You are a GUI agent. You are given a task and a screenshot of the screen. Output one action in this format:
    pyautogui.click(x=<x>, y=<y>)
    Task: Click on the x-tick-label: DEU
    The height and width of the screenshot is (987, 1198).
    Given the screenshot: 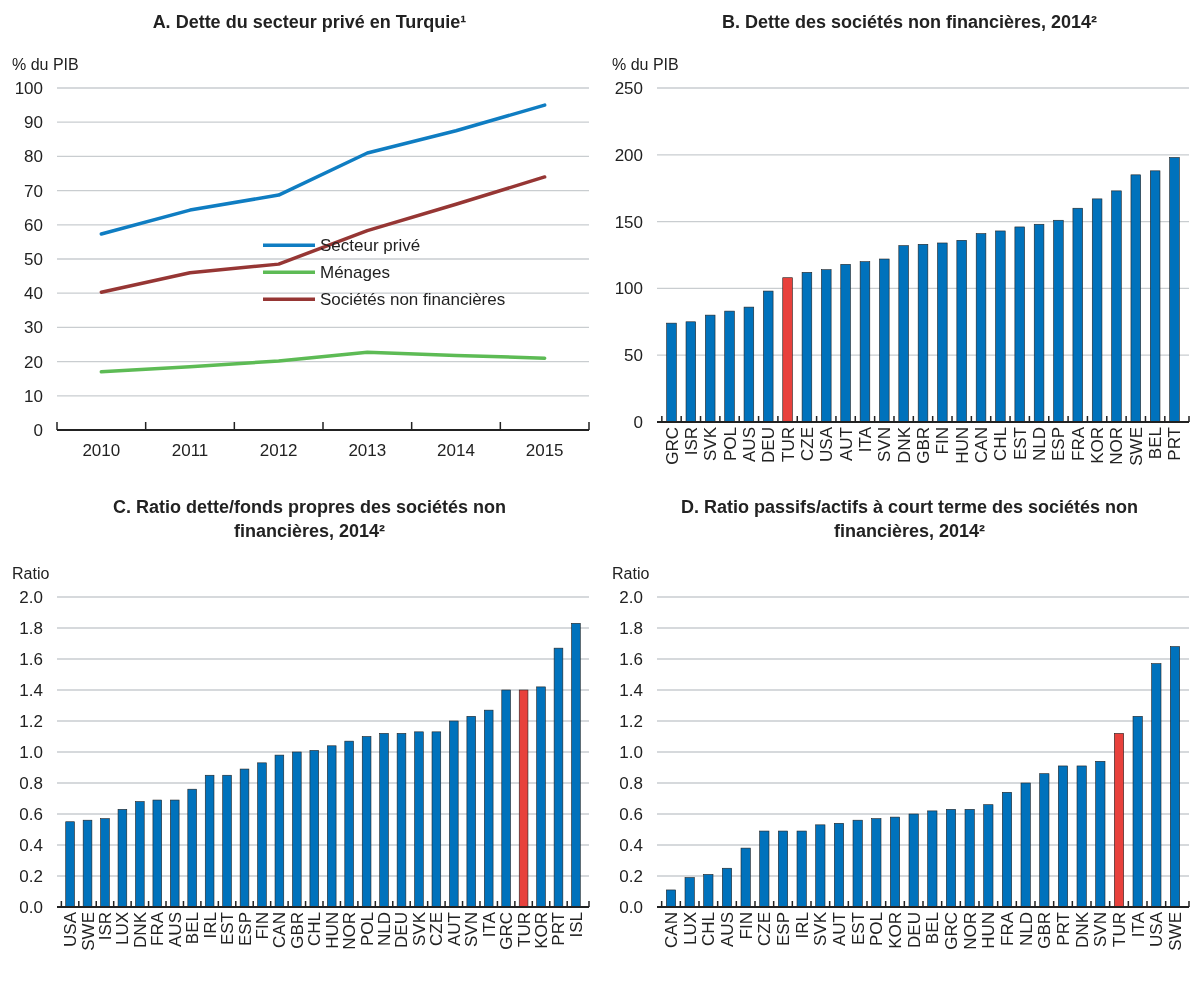 What is the action you would take?
    pyautogui.click(x=914, y=930)
    